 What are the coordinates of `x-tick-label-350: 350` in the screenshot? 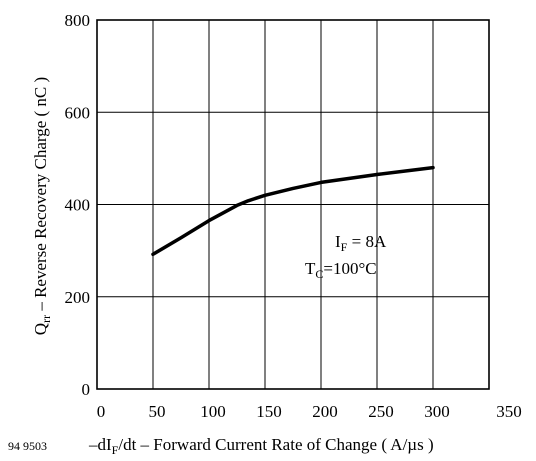 It's located at (509, 411).